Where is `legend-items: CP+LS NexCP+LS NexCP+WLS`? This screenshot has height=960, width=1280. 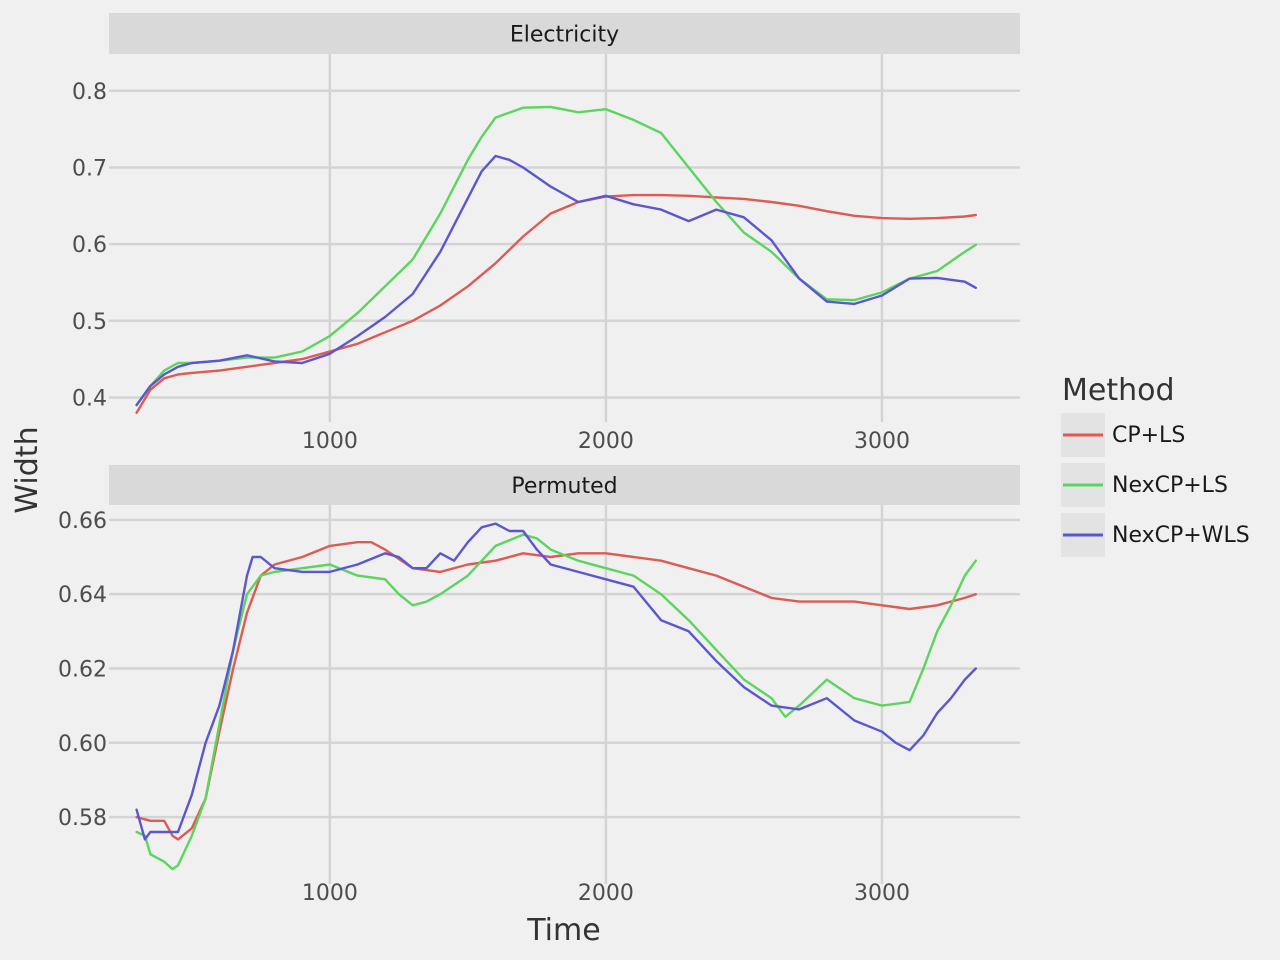 legend-items: CP+LS NexCP+LS NexCP+WLS is located at coordinates (1155, 485).